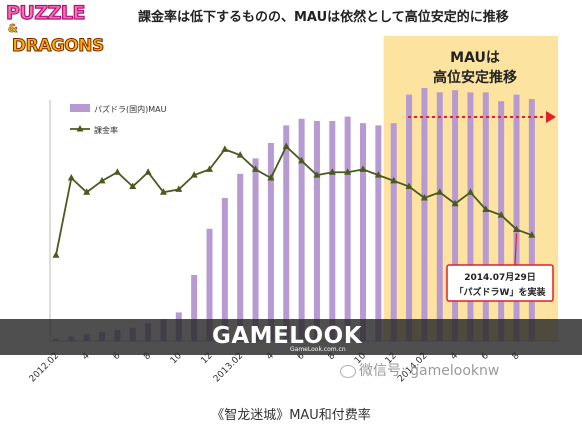  What do you see at coordinates (58, 46) in the screenshot?
I see `logo-line-3: DRAGONS` at bounding box center [58, 46].